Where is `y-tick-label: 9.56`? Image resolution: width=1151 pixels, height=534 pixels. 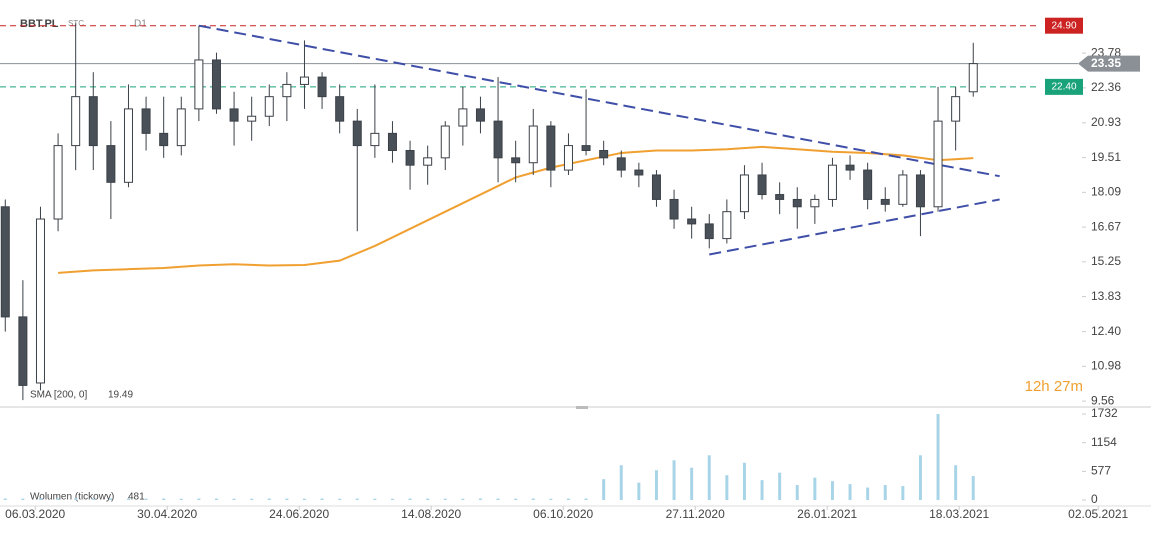 y-tick-label: 9.56 is located at coordinates (1103, 400).